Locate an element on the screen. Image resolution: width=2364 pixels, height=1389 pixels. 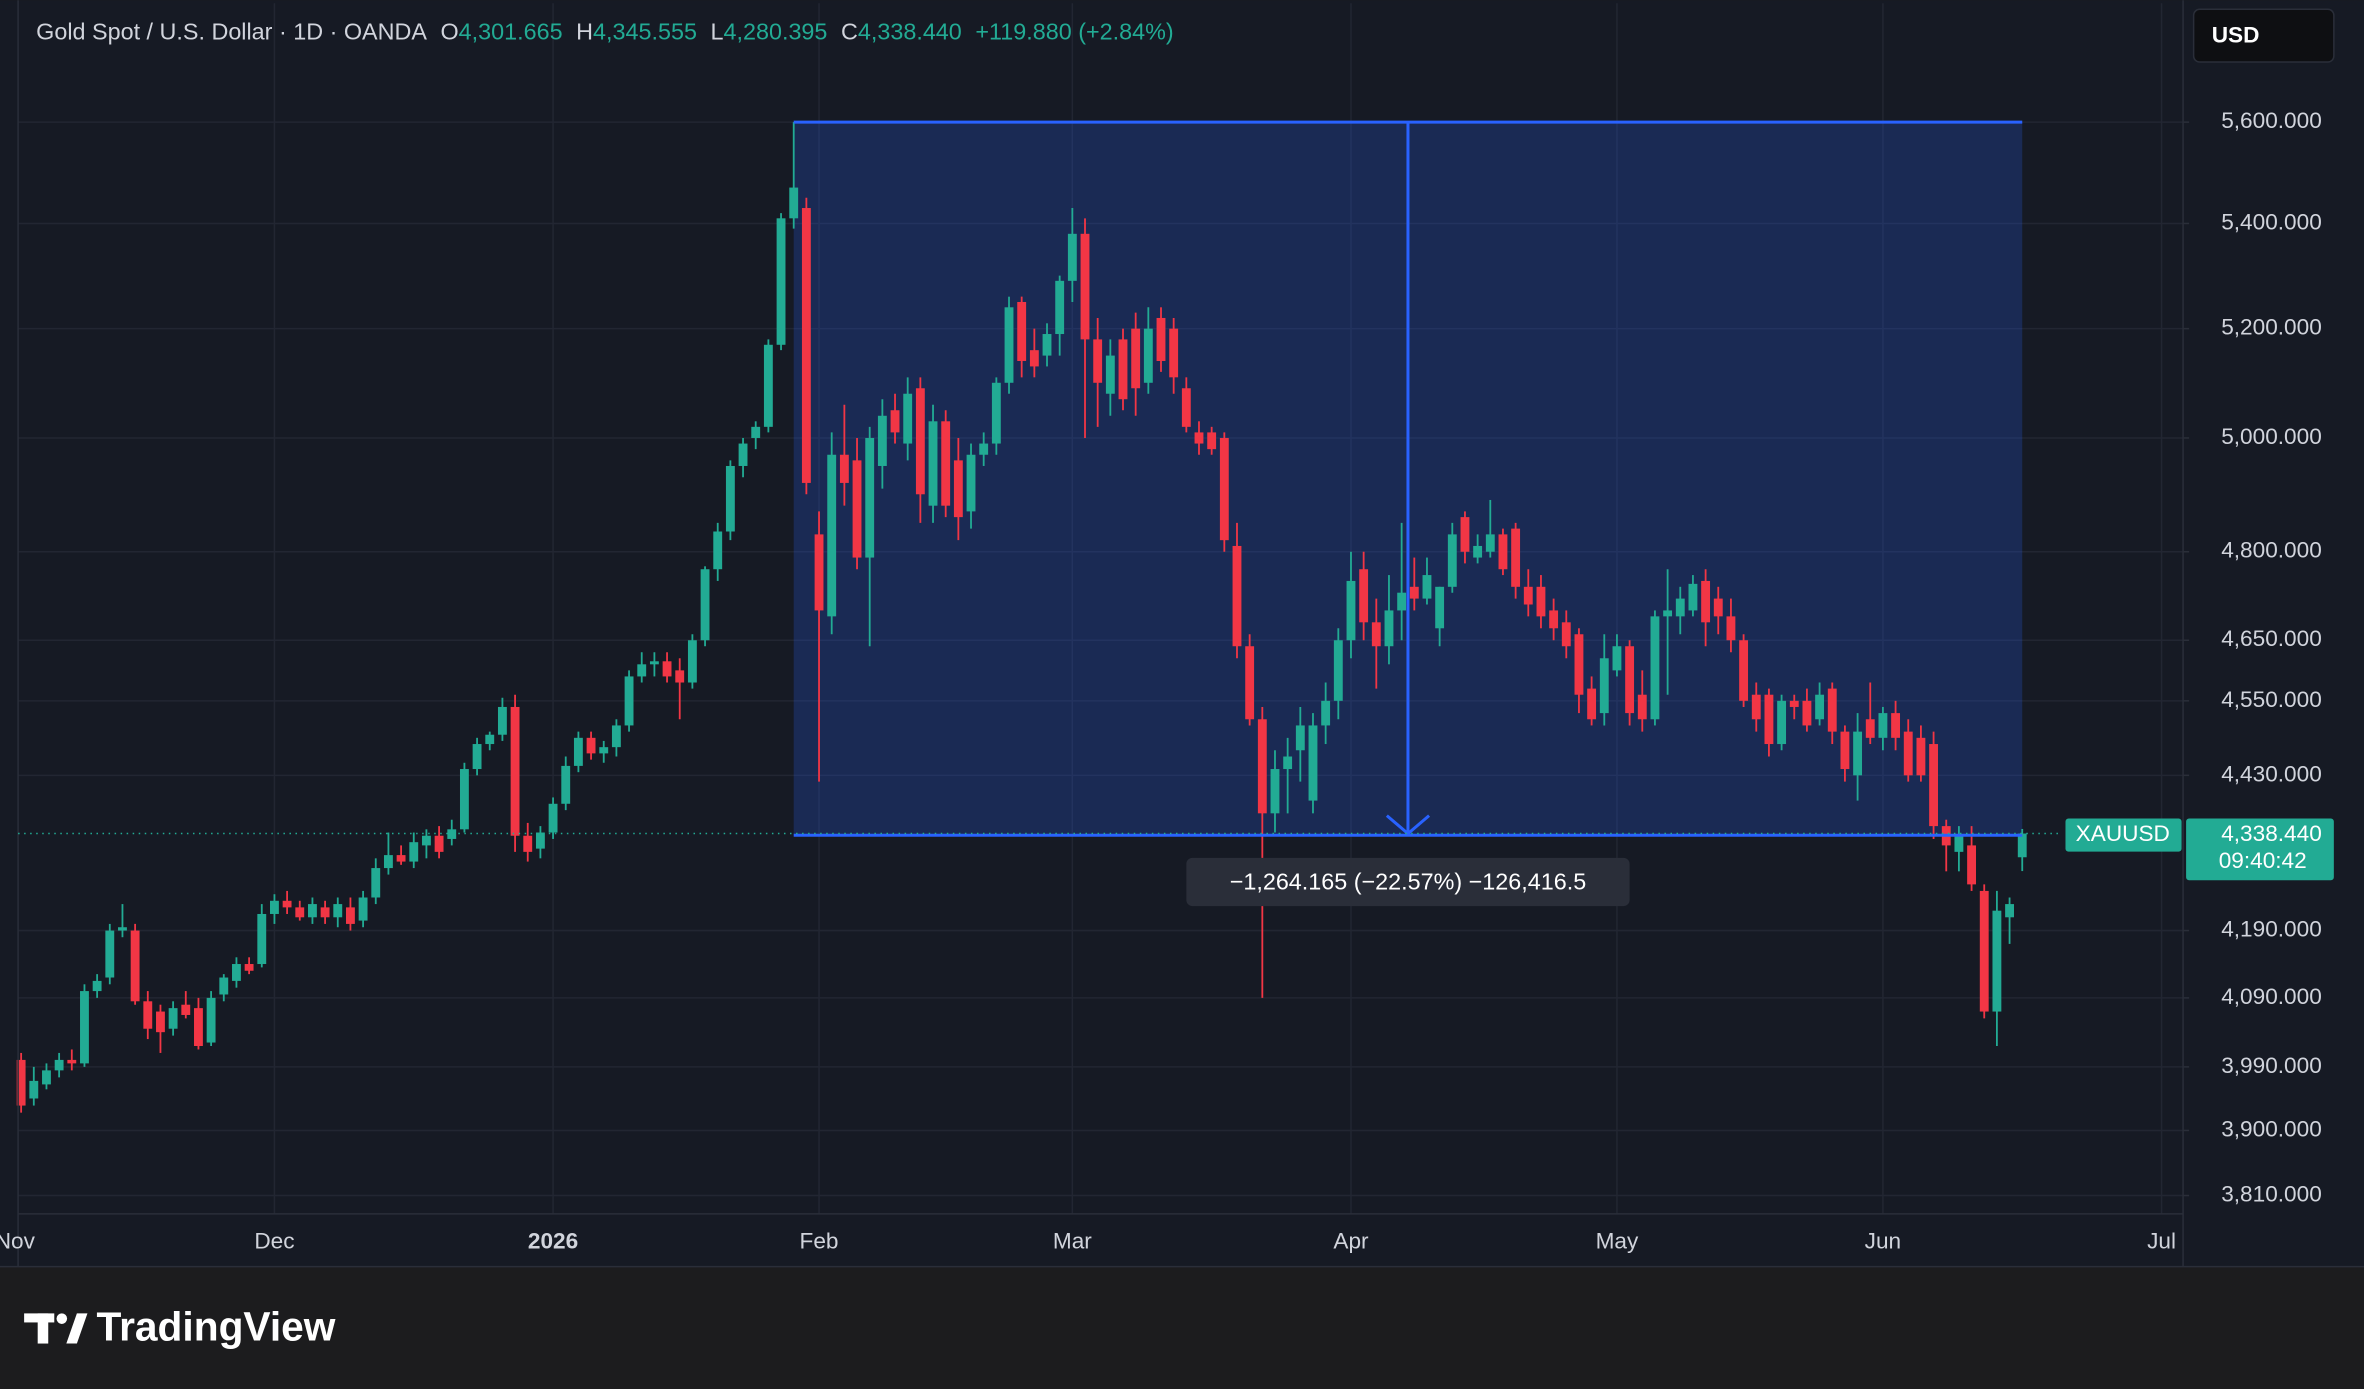
y-tick-label: 4,430.000 is located at coordinates (2271, 773).